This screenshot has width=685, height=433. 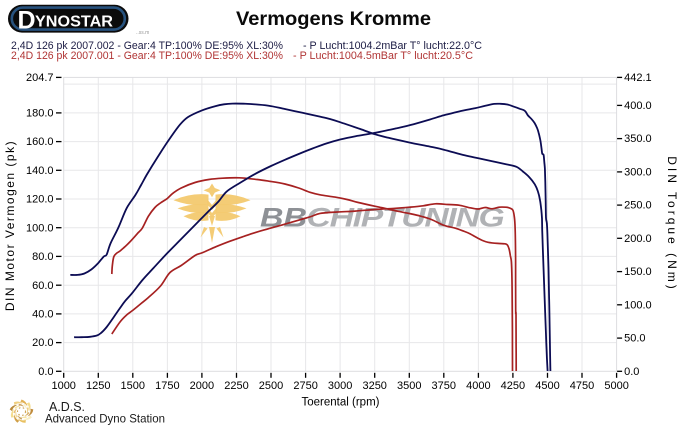 What do you see at coordinates (40, 171) in the screenshot?
I see `svg-text: 140.0` at bounding box center [40, 171].